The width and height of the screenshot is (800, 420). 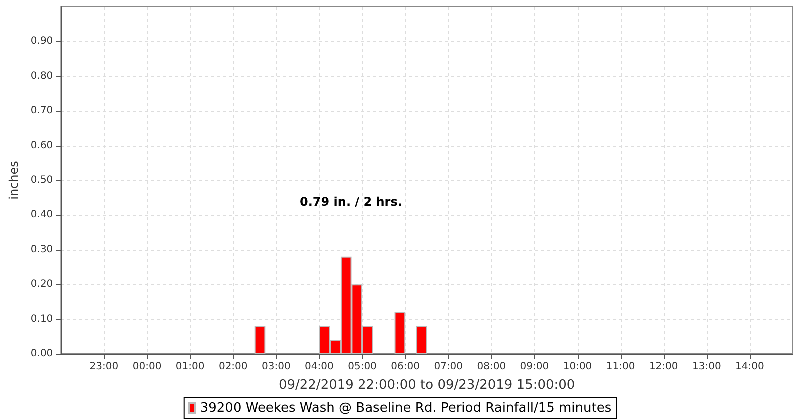 What do you see at coordinates (449, 367) in the screenshot?
I see `x-tick-label: 07:00` at bounding box center [449, 367].